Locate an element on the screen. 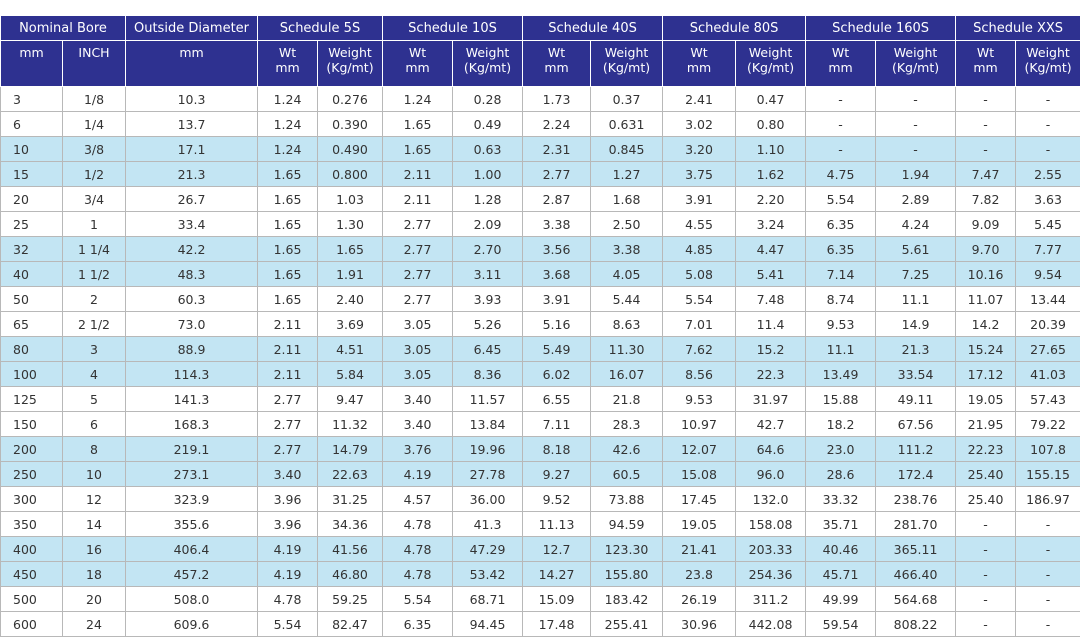 Image resolution: width=1080 pixels, height=640 pixels. table-cell: 21.41 is located at coordinates (699, 549).